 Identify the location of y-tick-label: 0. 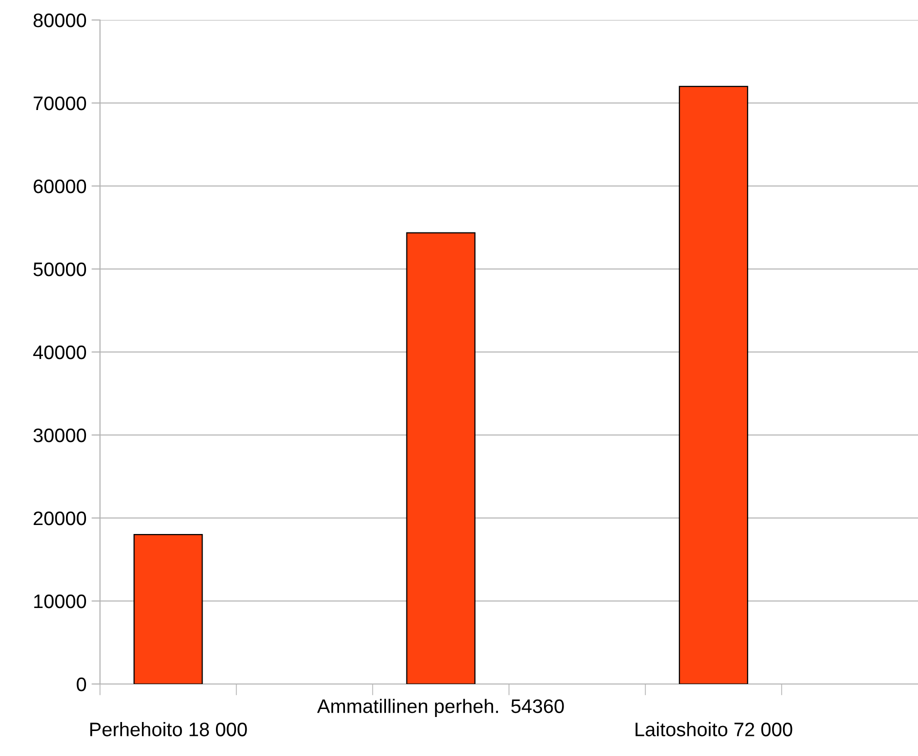
(81, 684).